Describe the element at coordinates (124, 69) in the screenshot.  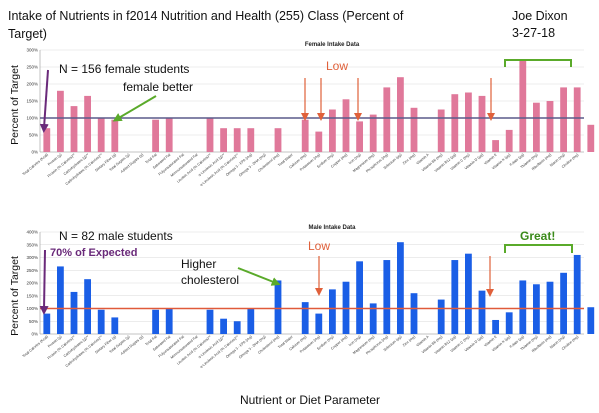
I see `female-n-annotation: N = 156 female students` at that location.